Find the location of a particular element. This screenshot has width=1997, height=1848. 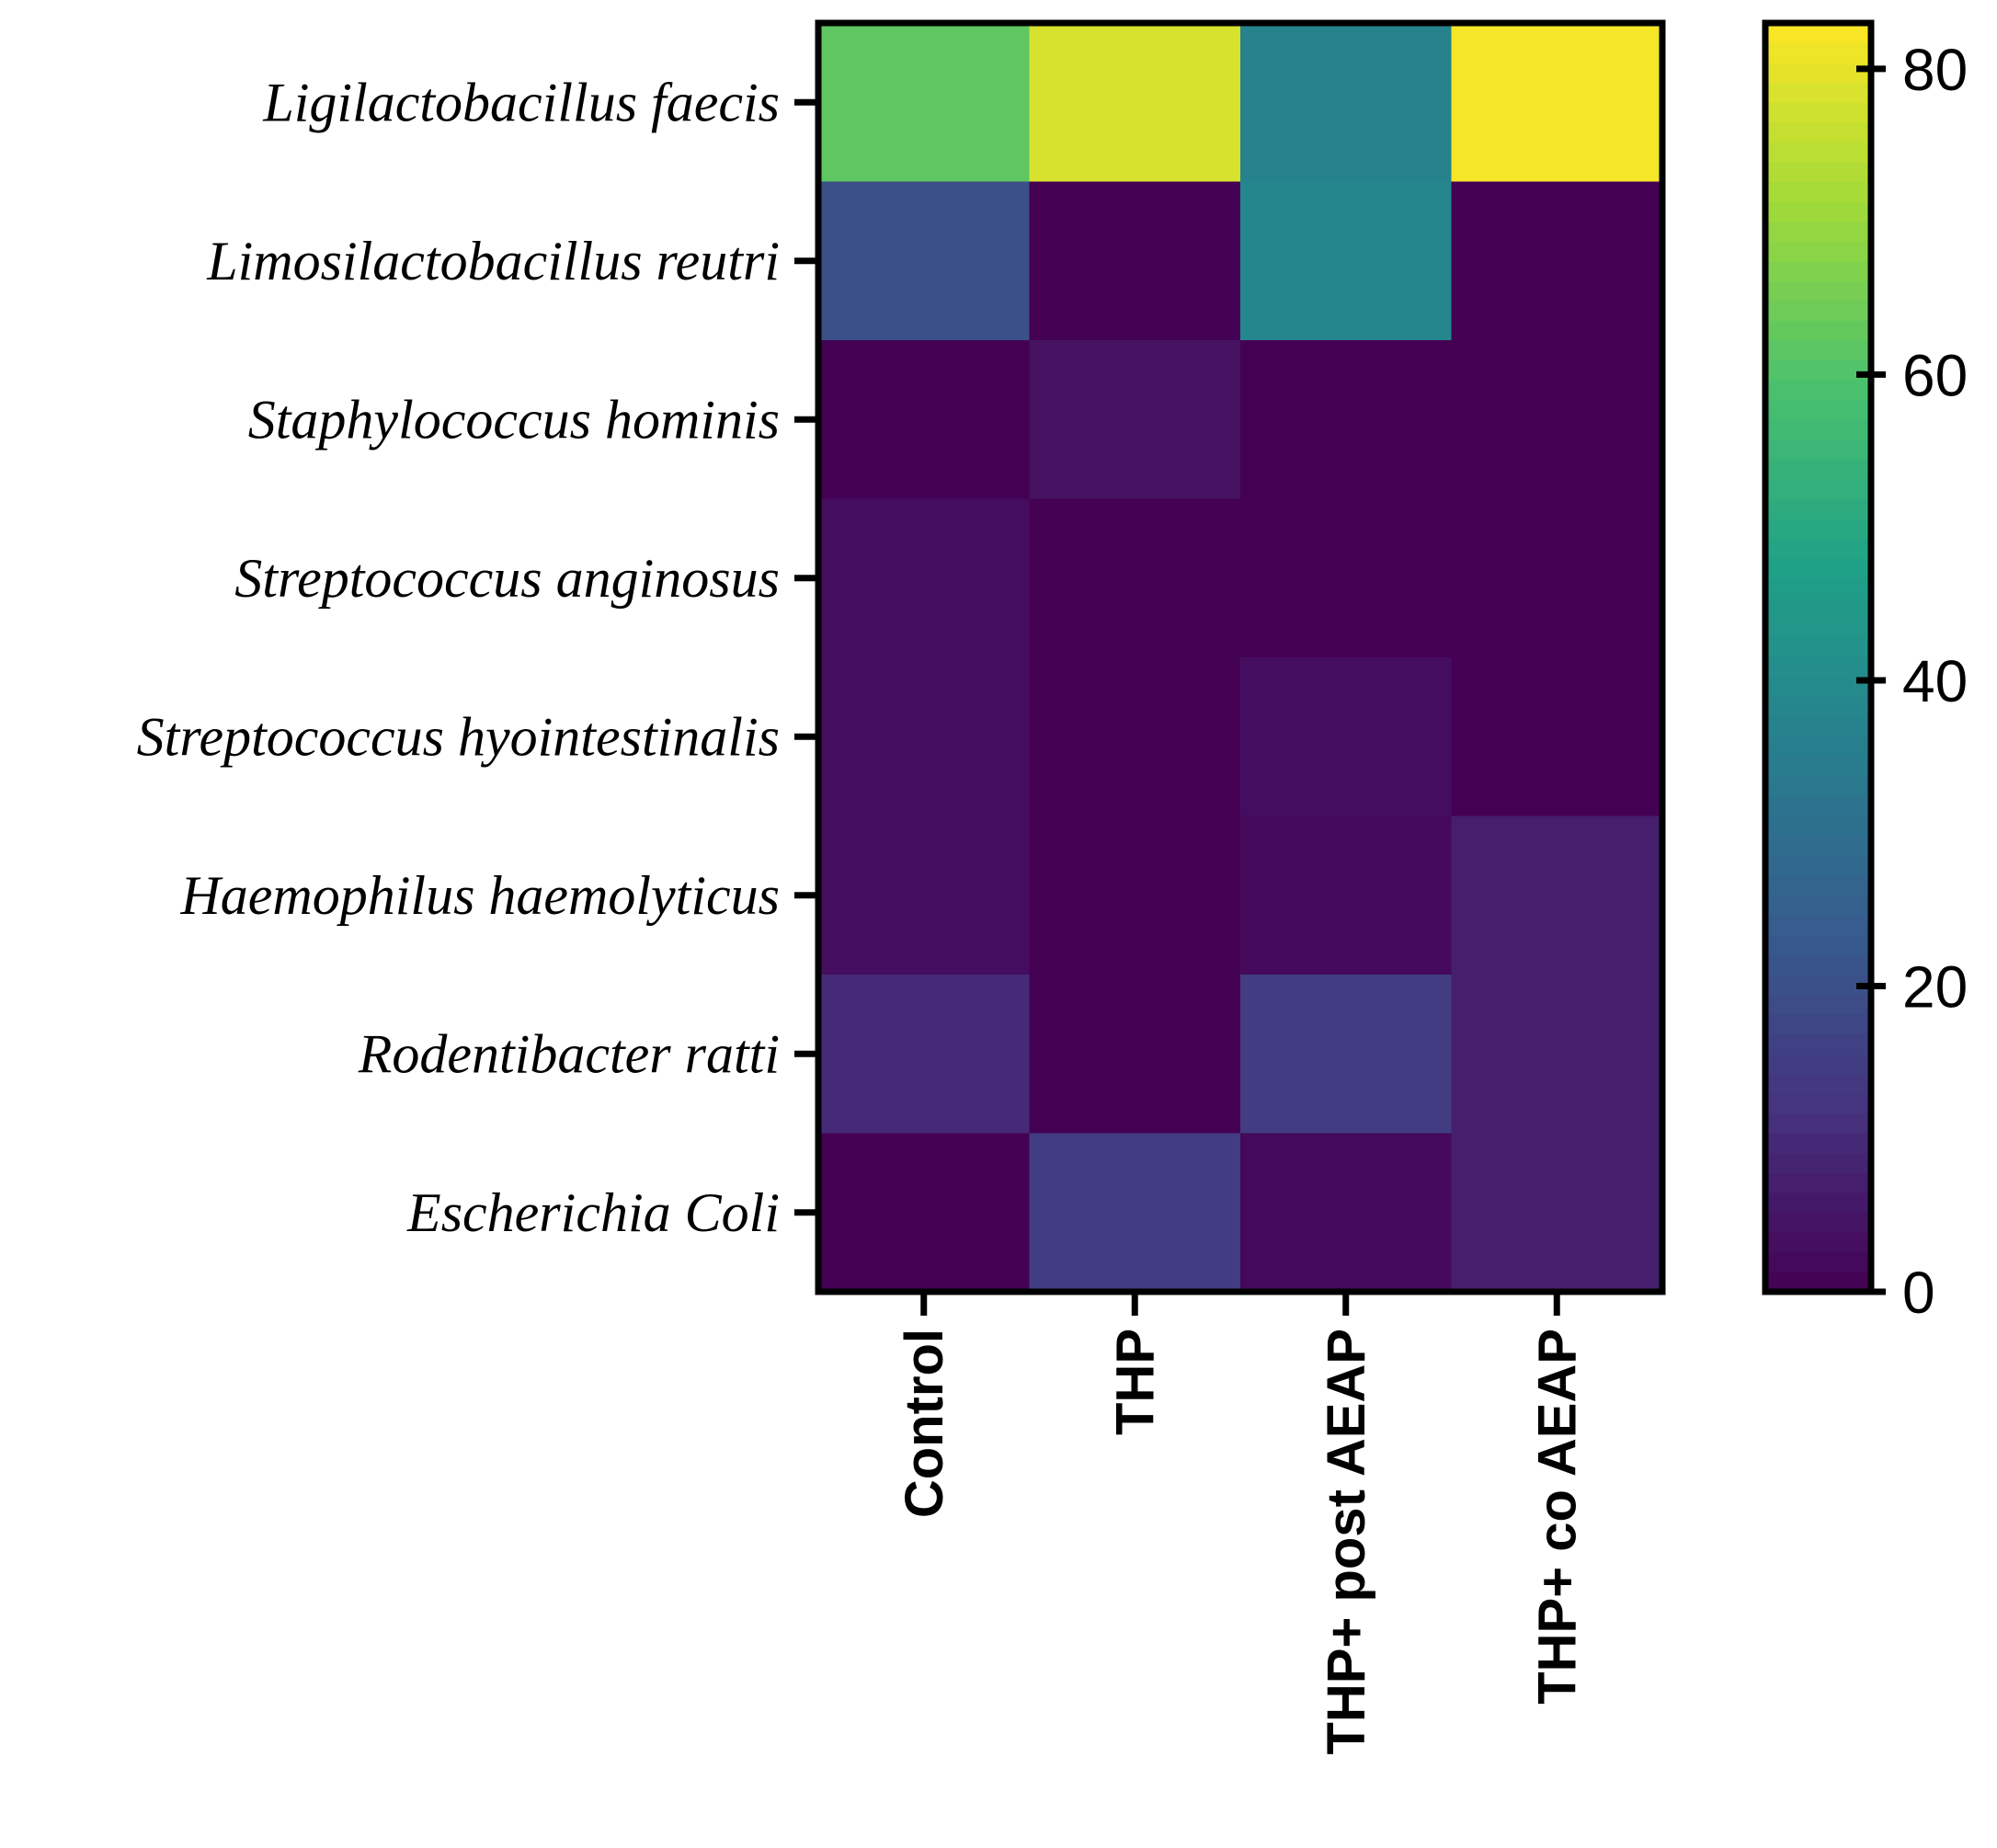

colorbar: 0 20 40 60 80 is located at coordinates (1865, 672).